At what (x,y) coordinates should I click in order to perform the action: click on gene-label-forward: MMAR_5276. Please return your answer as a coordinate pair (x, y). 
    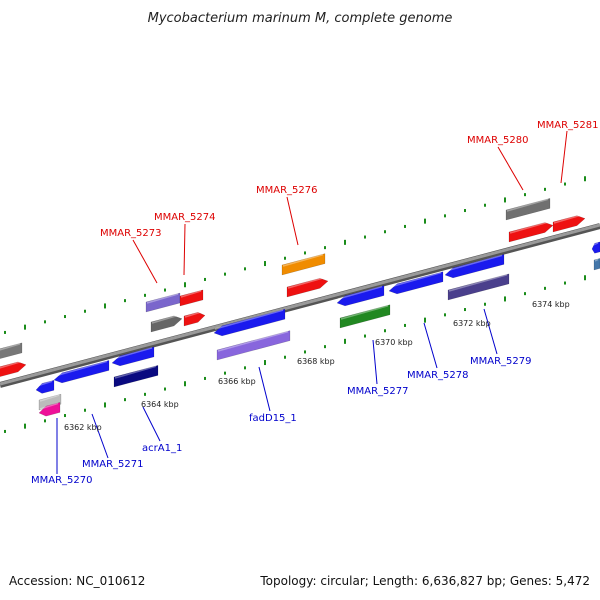
    Looking at the image, I should click on (287, 190).